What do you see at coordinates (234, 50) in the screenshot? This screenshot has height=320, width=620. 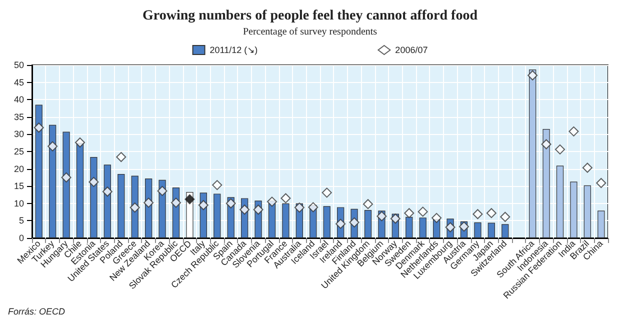 I see `legend-label: 2011/12 (↘)` at bounding box center [234, 50].